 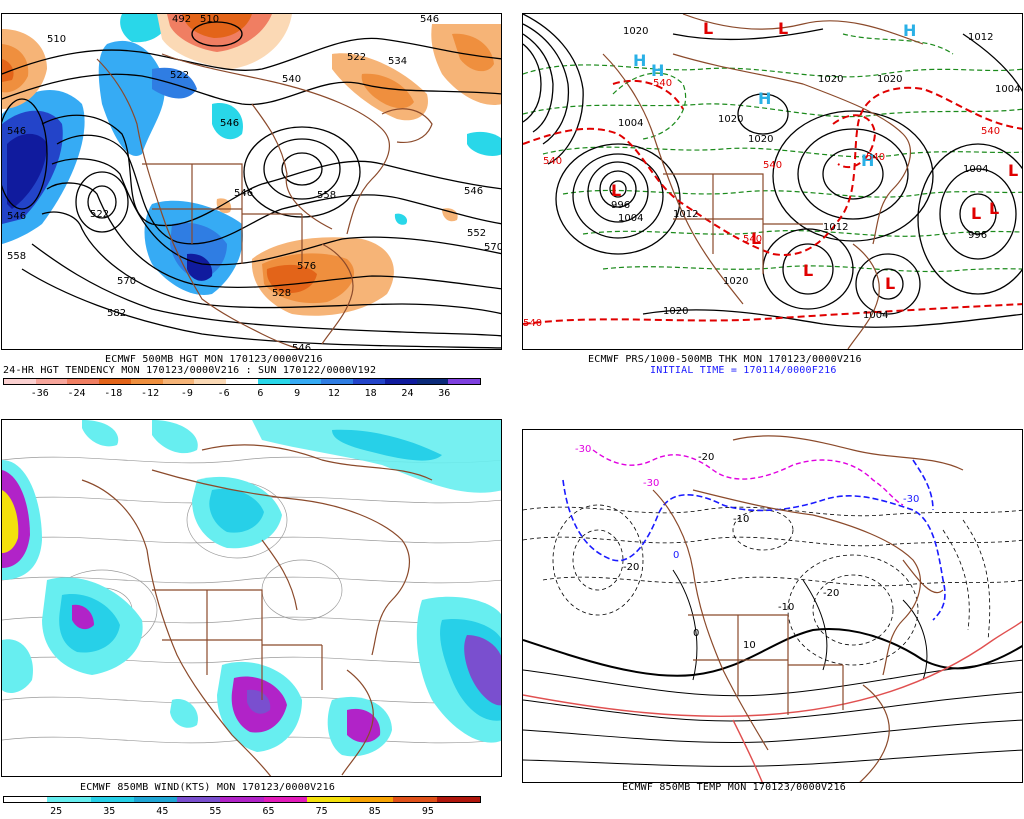 I want to click on thickness-contours, so click(x=772, y=153).